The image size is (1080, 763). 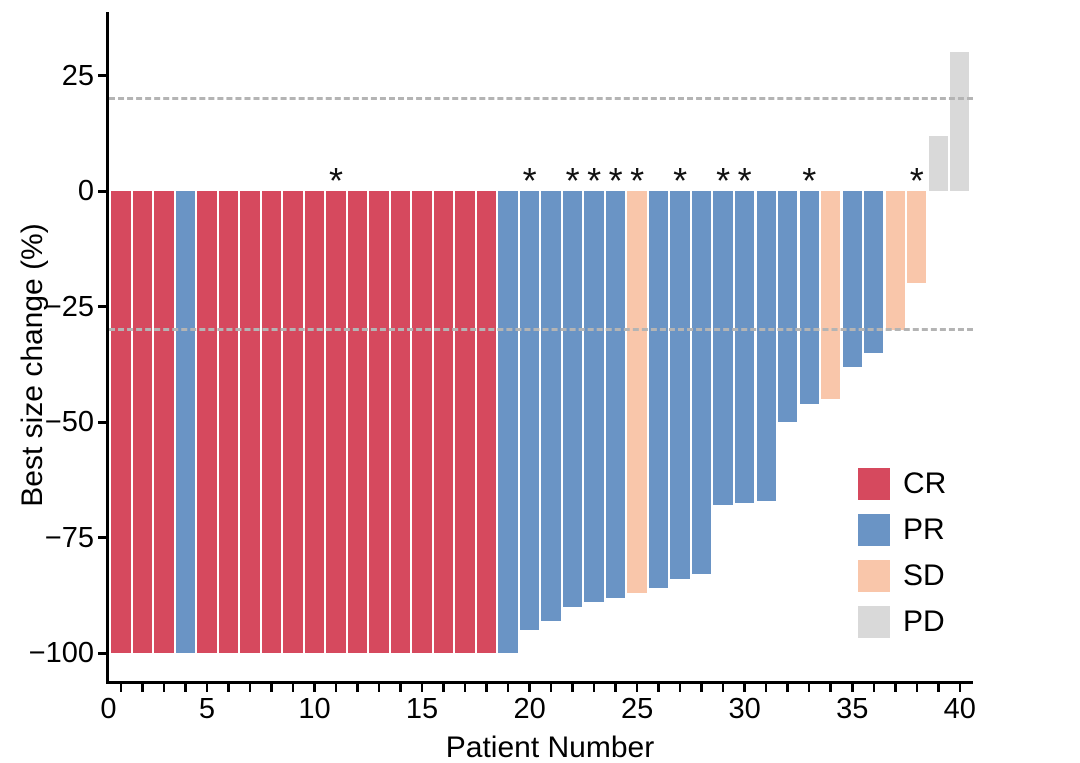 I want to click on asterisk-patient-20: *, so click(x=529, y=180).